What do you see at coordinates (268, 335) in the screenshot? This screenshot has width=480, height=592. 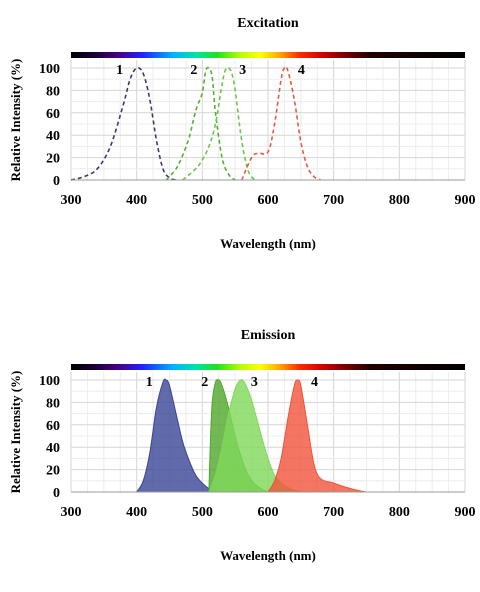 I see `chart-title: Emission` at bounding box center [268, 335].